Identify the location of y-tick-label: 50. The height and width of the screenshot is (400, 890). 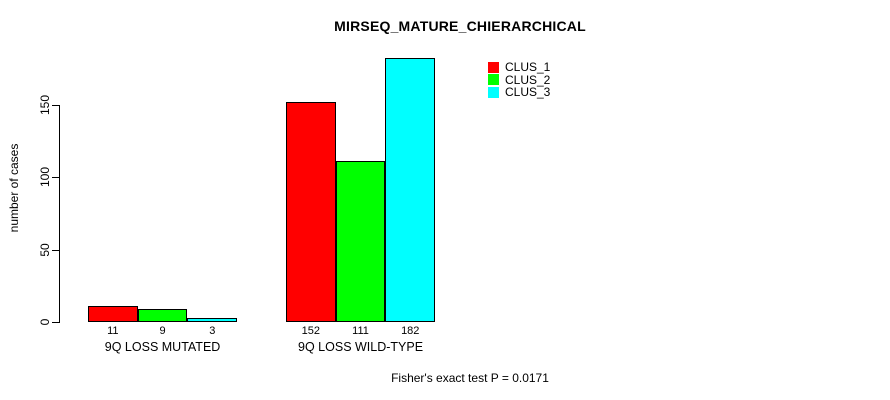
(45, 249).